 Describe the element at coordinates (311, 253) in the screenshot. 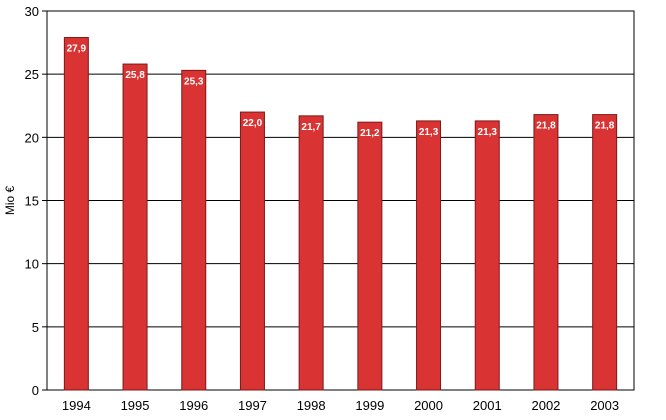

I see `bar-1998` at that location.